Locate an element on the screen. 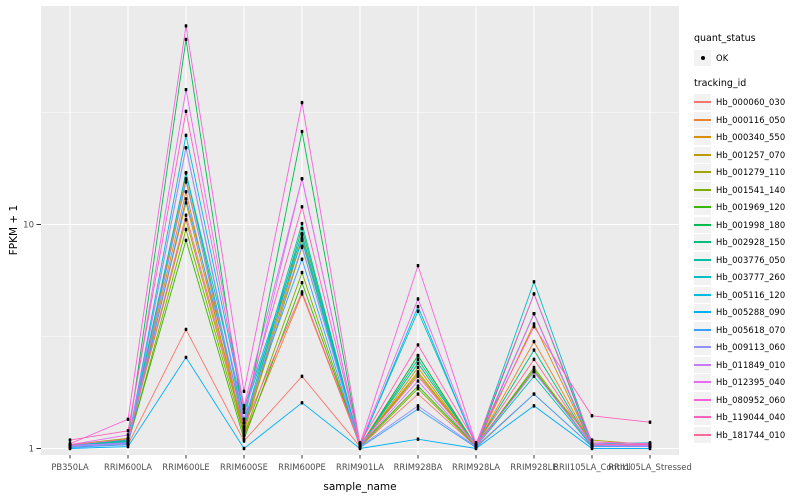  legend-item-label: Hb_001541_140 is located at coordinates (751, 189).